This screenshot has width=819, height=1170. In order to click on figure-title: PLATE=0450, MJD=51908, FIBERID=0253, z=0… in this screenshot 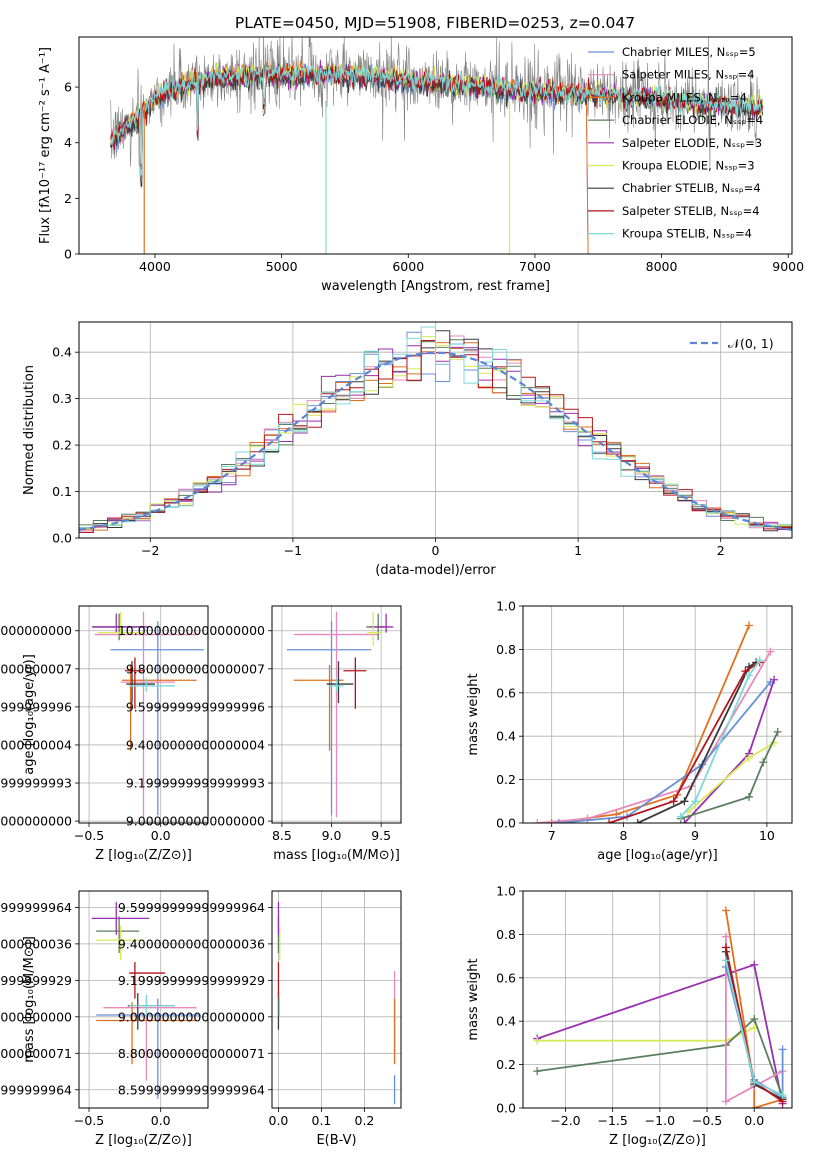, I will do `click(435, 23)`.